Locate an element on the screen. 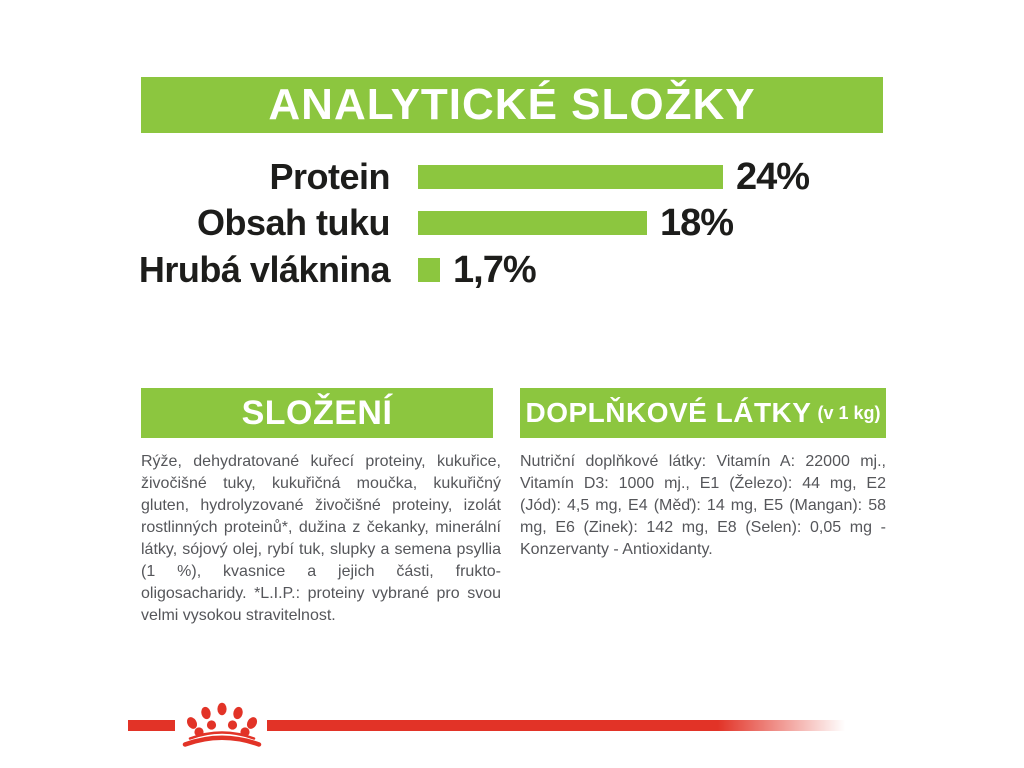 The height and width of the screenshot is (768, 1024). chart-value-protein: 24% is located at coordinates (773, 176).